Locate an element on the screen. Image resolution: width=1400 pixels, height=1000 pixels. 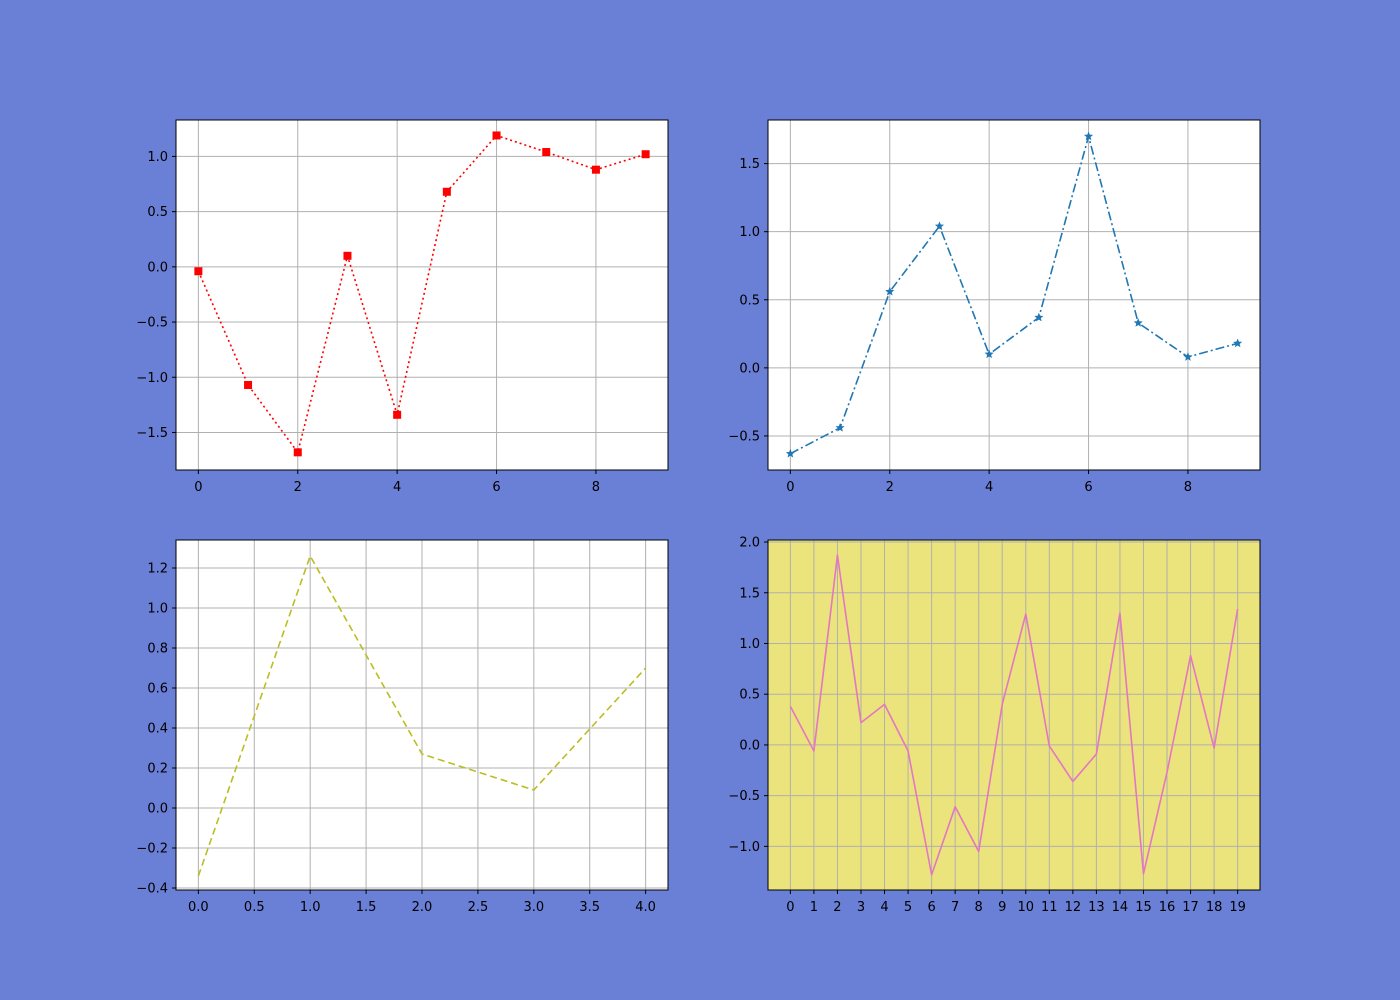
x-tick-label: 18 is located at coordinates (1214, 907).